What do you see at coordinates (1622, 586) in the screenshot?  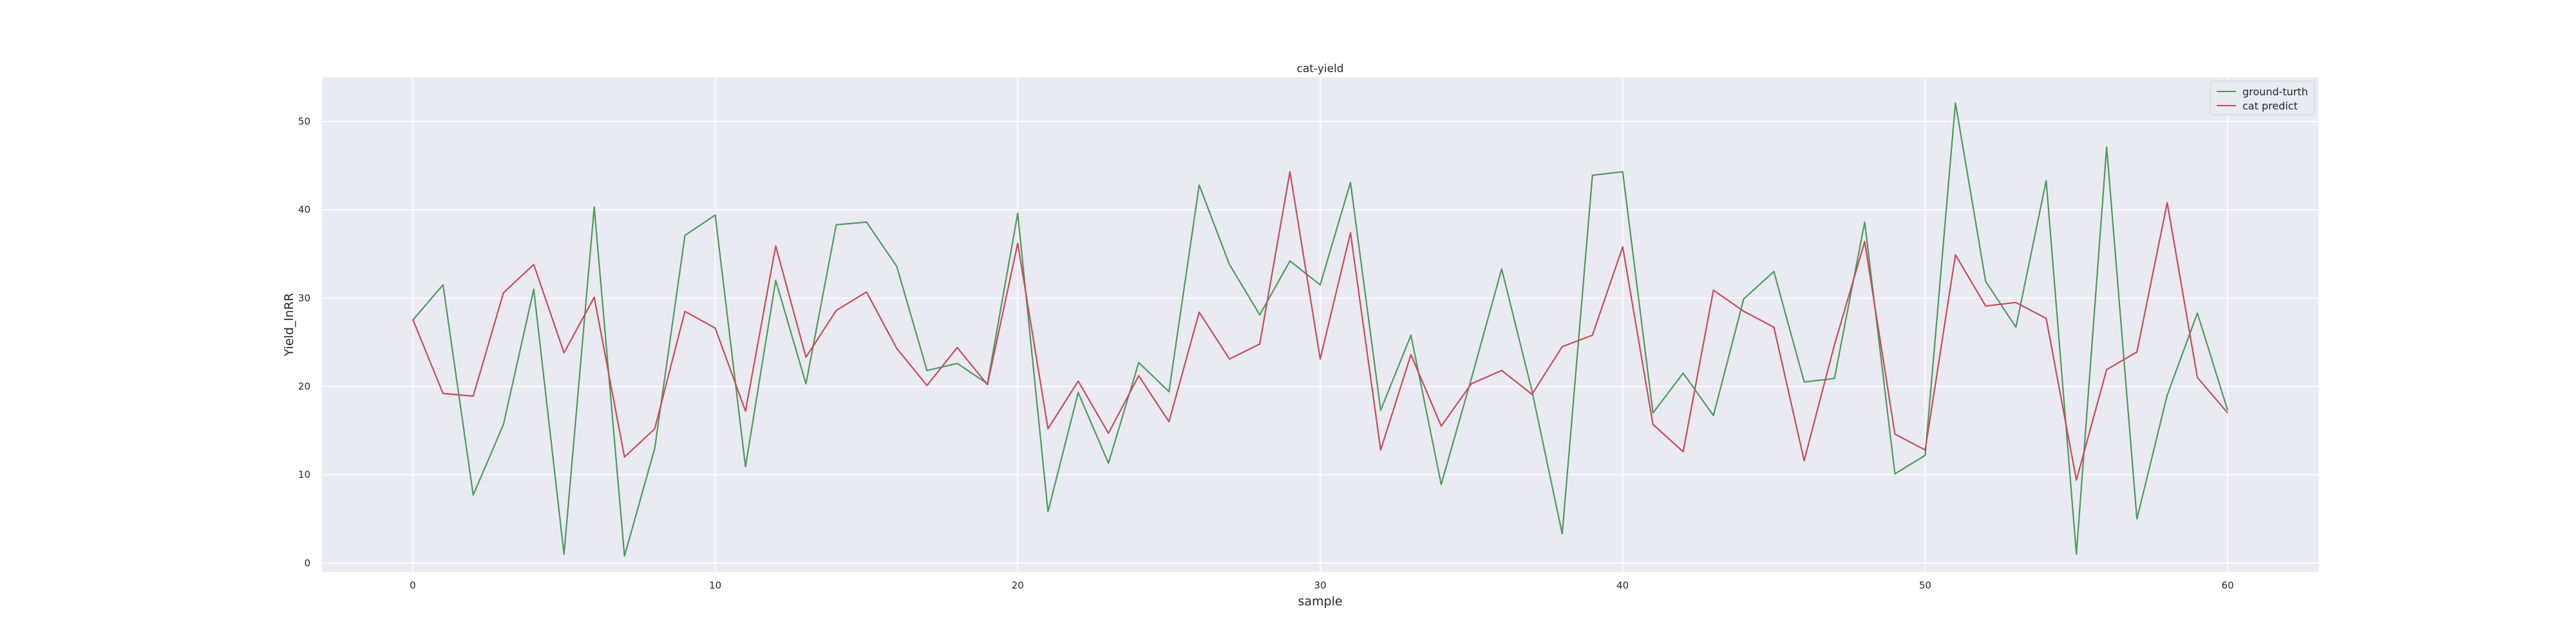 I see `x-tick-label: 40` at bounding box center [1622, 586].